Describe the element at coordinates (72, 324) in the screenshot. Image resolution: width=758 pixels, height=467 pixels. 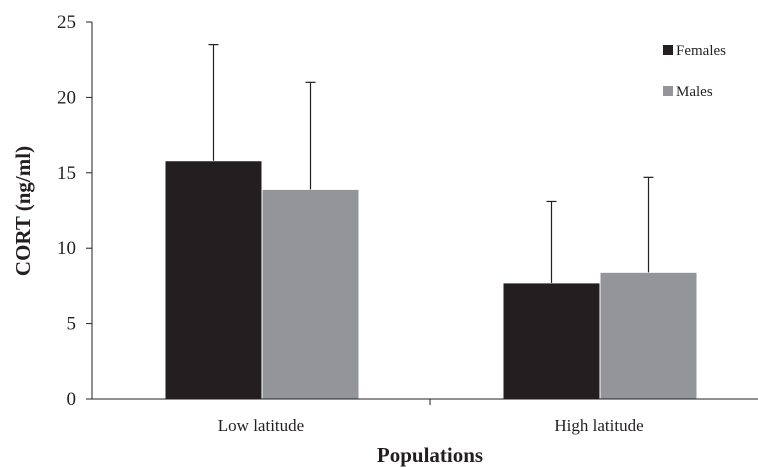
I see `y-tick-label: 5` at that location.